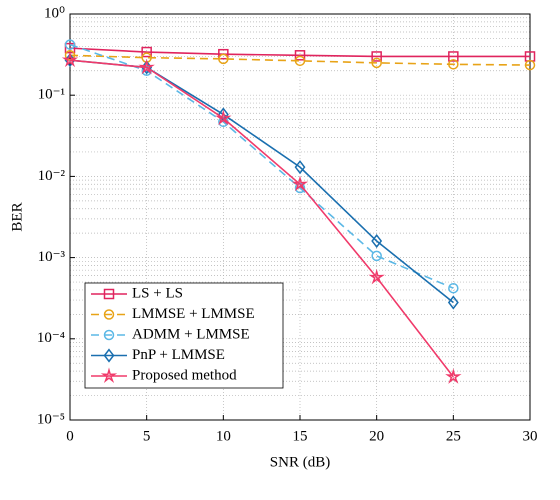 The width and height of the screenshot is (560, 500). Describe the element at coordinates (157, 293) in the screenshot. I see `legend-label: LS + LS` at that location.